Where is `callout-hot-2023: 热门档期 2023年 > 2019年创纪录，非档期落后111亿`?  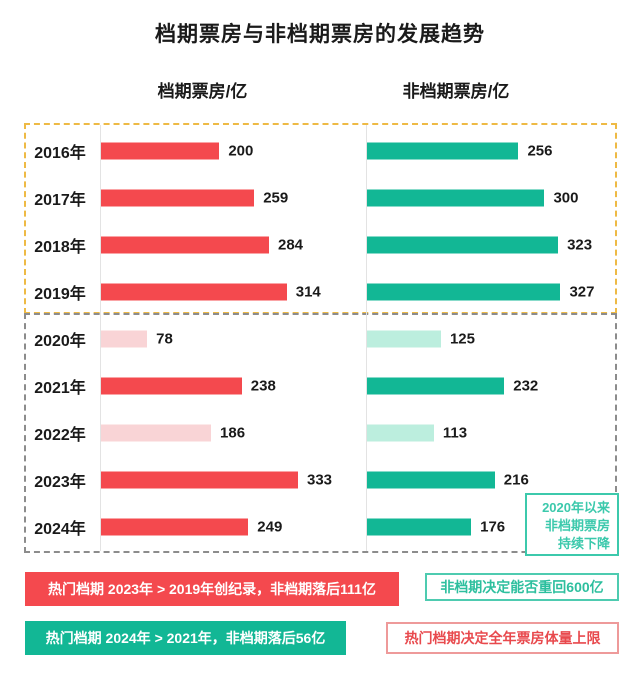 callout-hot-2023: 热门档期 2023年 > 2019年创纪录，非档期落后111亿 is located at coordinates (212, 589).